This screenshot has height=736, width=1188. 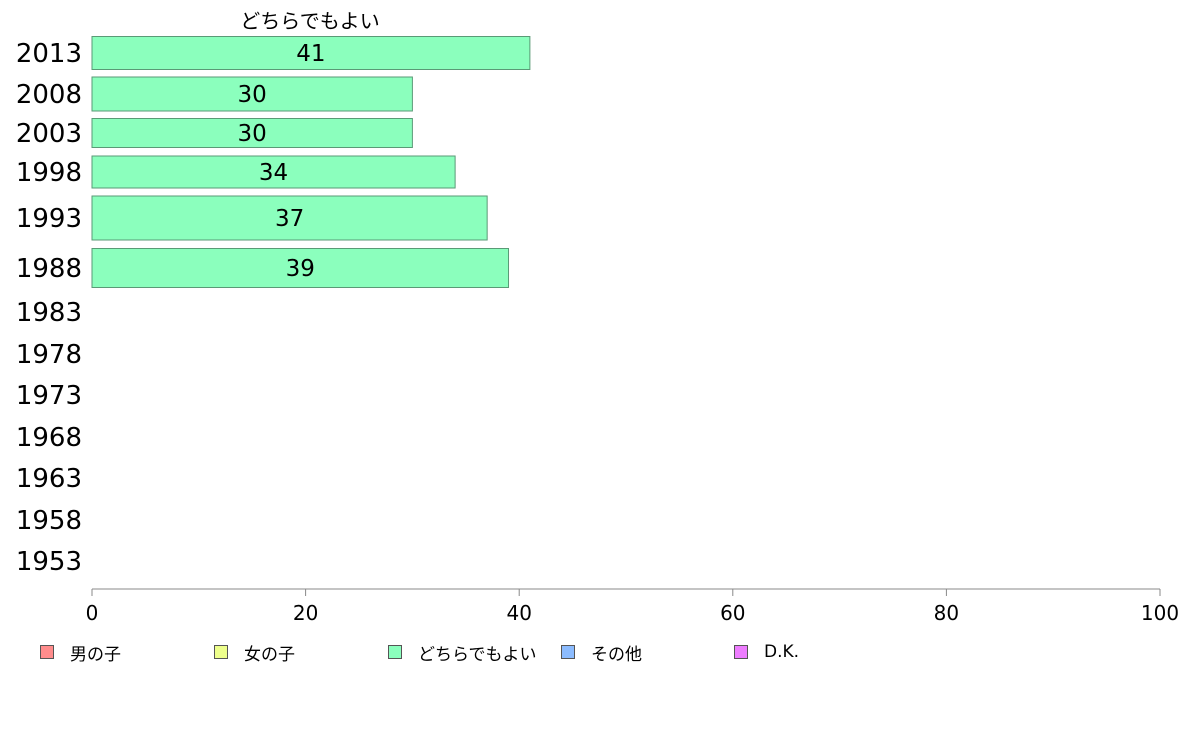 I want to click on data-label: 39, so click(x=300, y=269).